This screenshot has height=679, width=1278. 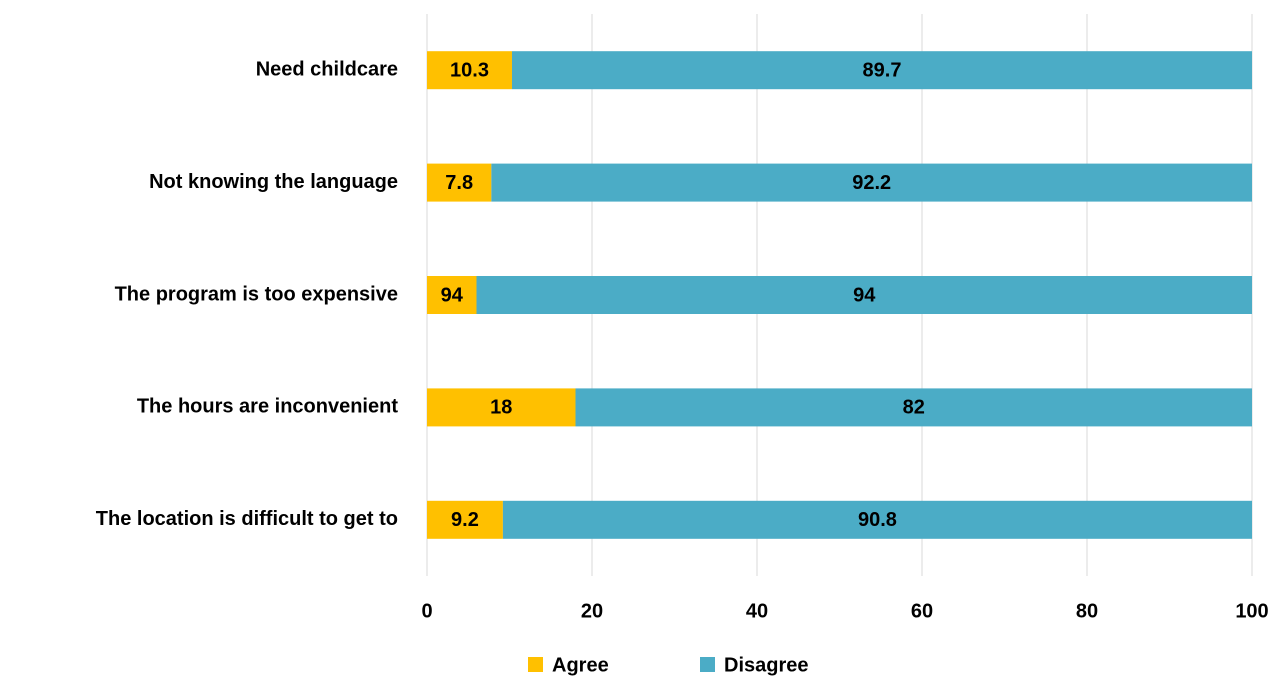 What do you see at coordinates (592, 611) in the screenshot?
I see `x-tick-label: 20` at bounding box center [592, 611].